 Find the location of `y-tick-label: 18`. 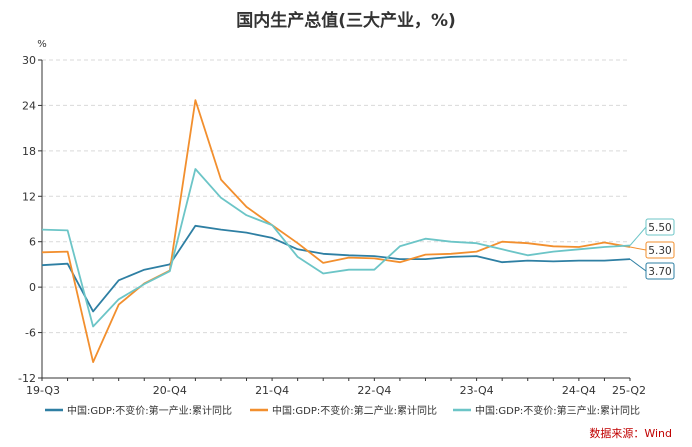

y-tick-label: 18 is located at coordinates (29, 151).